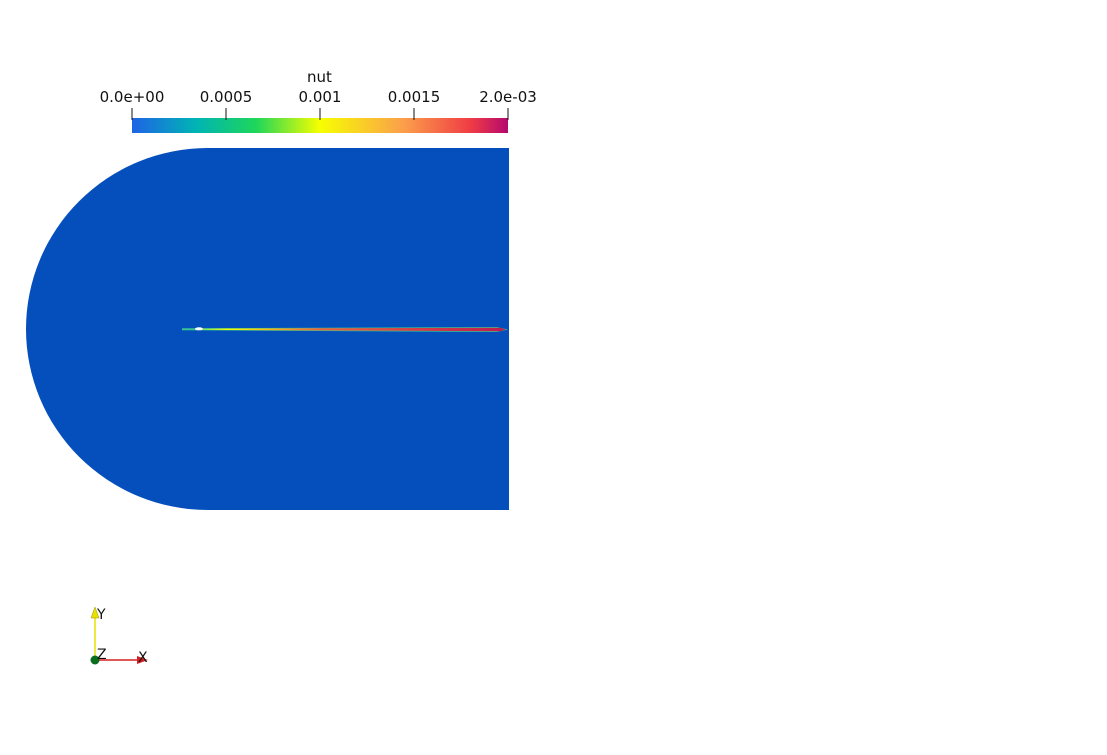 The width and height of the screenshot is (1107, 755). Describe the element at coordinates (319, 77) in the screenshot. I see `colorbar-title: nut` at that location.